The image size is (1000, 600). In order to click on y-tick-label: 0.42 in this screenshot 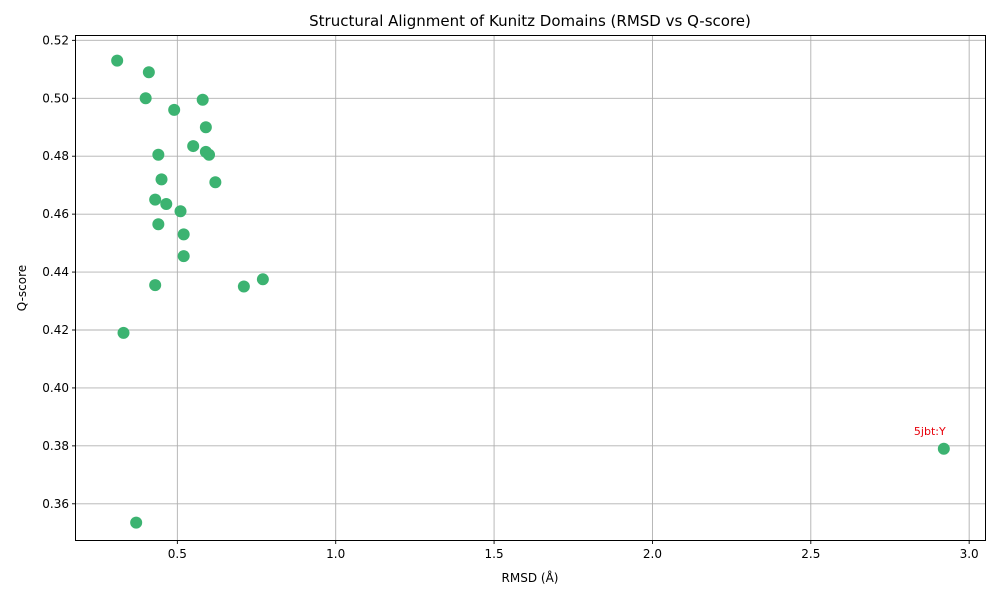, I will do `click(55, 330)`.